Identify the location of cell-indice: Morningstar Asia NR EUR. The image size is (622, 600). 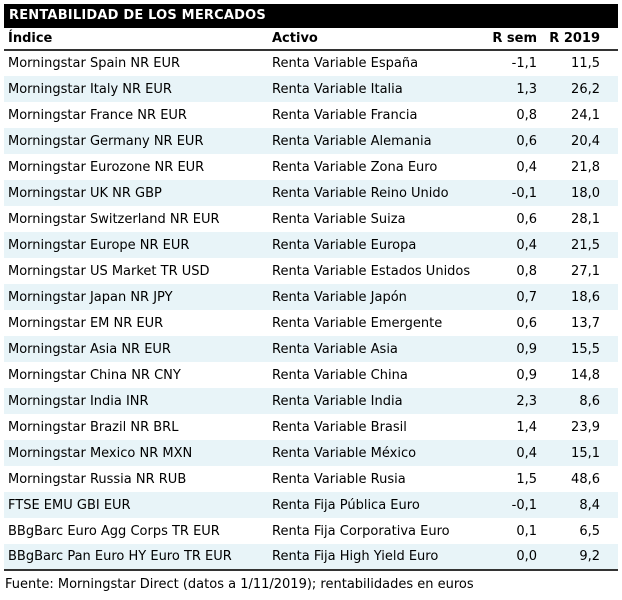
(89, 349).